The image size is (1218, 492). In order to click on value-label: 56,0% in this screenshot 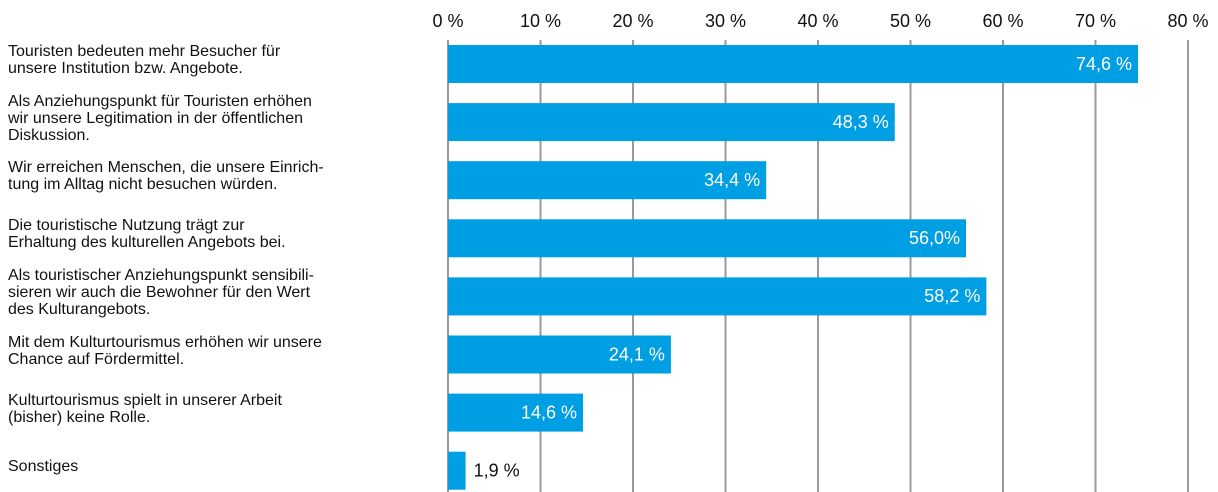, I will do `click(934, 238)`.